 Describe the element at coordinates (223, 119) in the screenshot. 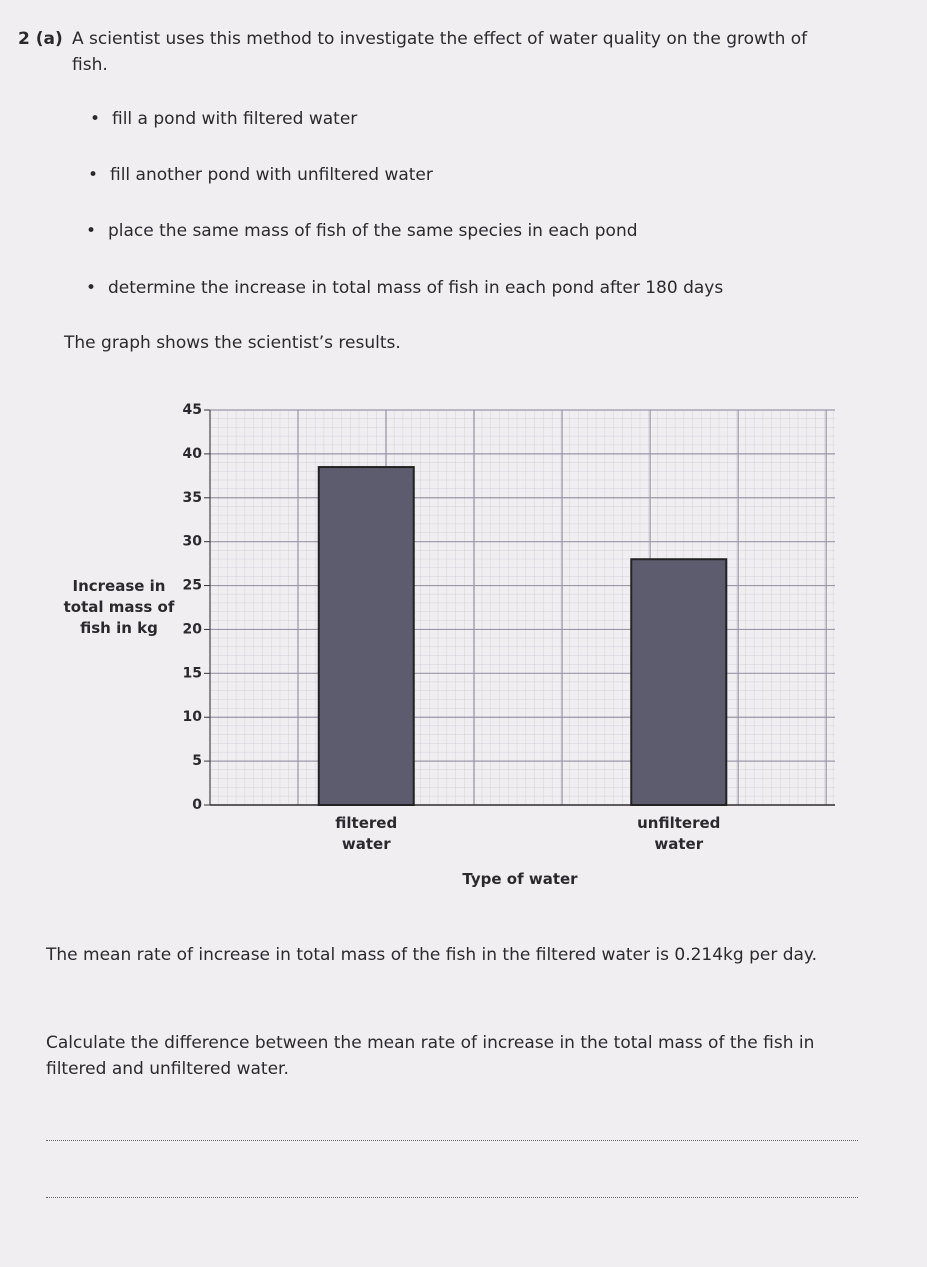

I see `bullet: fill a pond with filtered water` at that location.